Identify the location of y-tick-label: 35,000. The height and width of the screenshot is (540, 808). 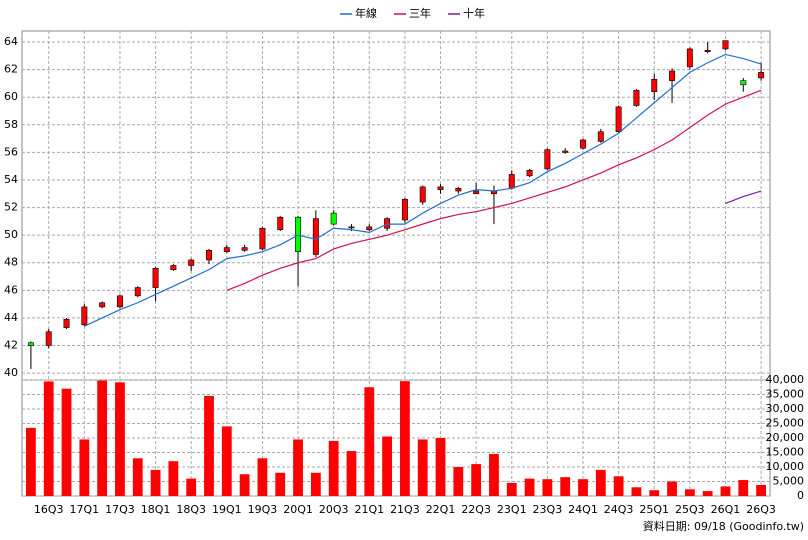
(785, 394).